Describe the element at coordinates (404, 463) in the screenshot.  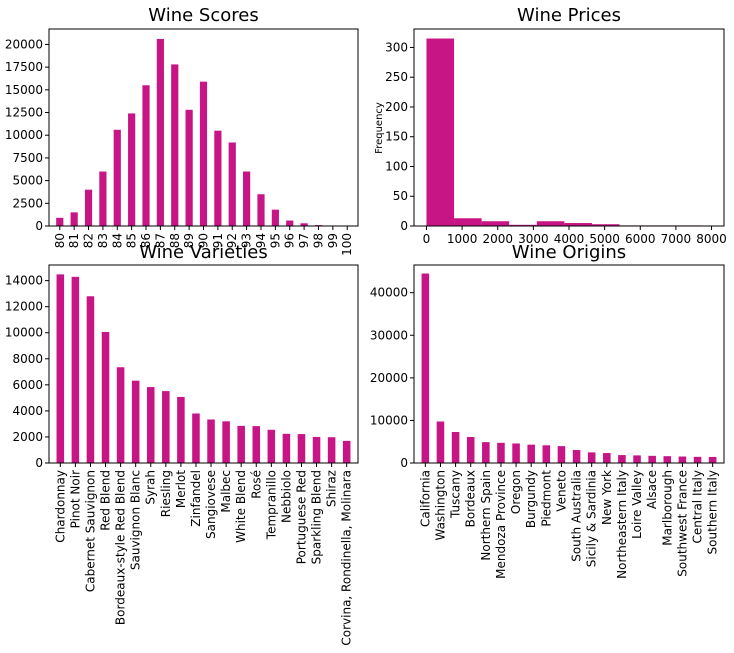
I see `origins-ytick-label-0: 0` at that location.